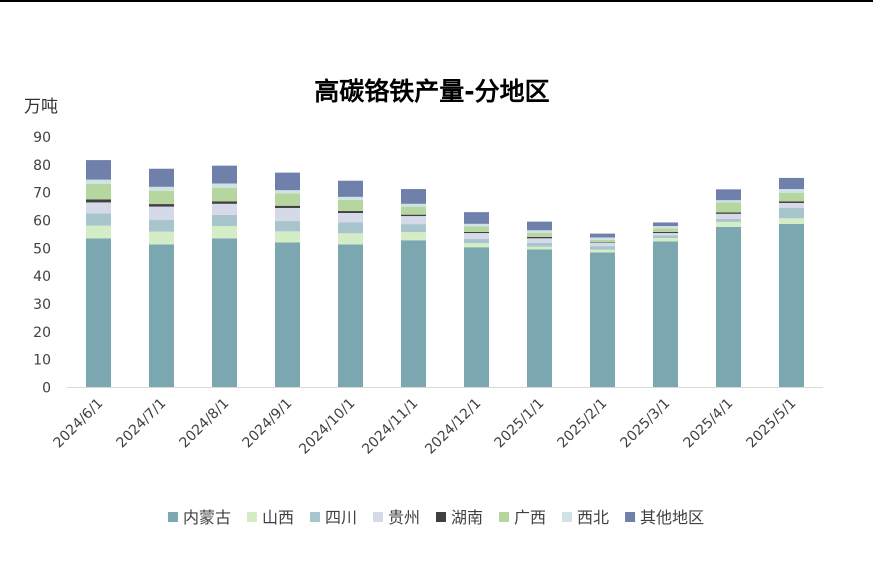 This screenshot has height=567, width=873. What do you see at coordinates (327, 427) in the screenshot?
I see `x-tick-label: 2024/10/1` at bounding box center [327, 427].